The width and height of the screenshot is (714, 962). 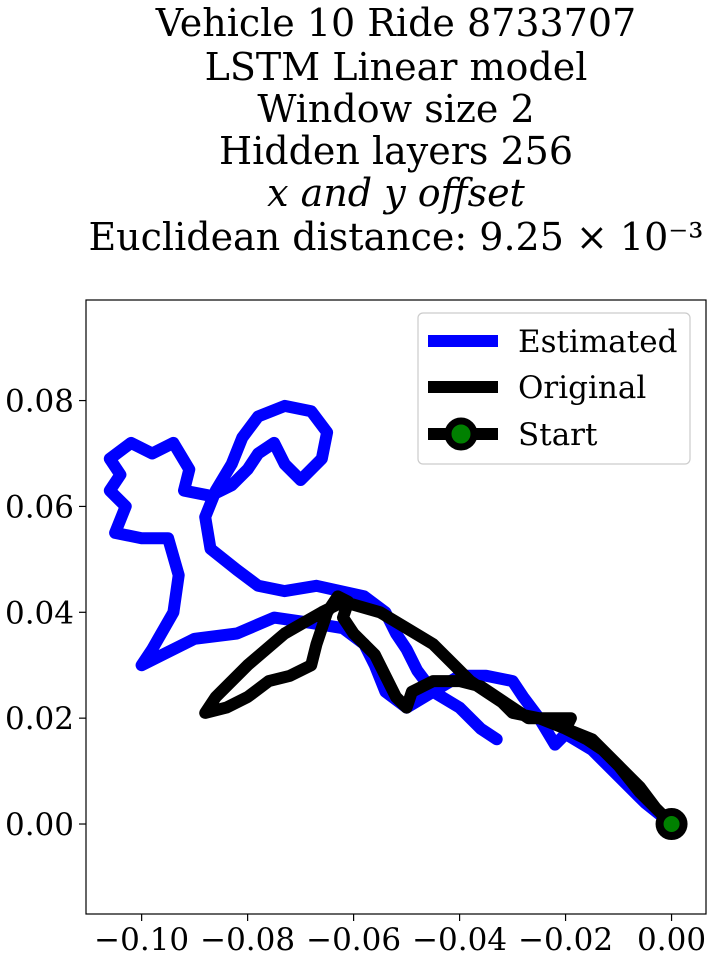 What do you see at coordinates (39, 402) in the screenshot?
I see `y-tick-label: 0.08` at bounding box center [39, 402].